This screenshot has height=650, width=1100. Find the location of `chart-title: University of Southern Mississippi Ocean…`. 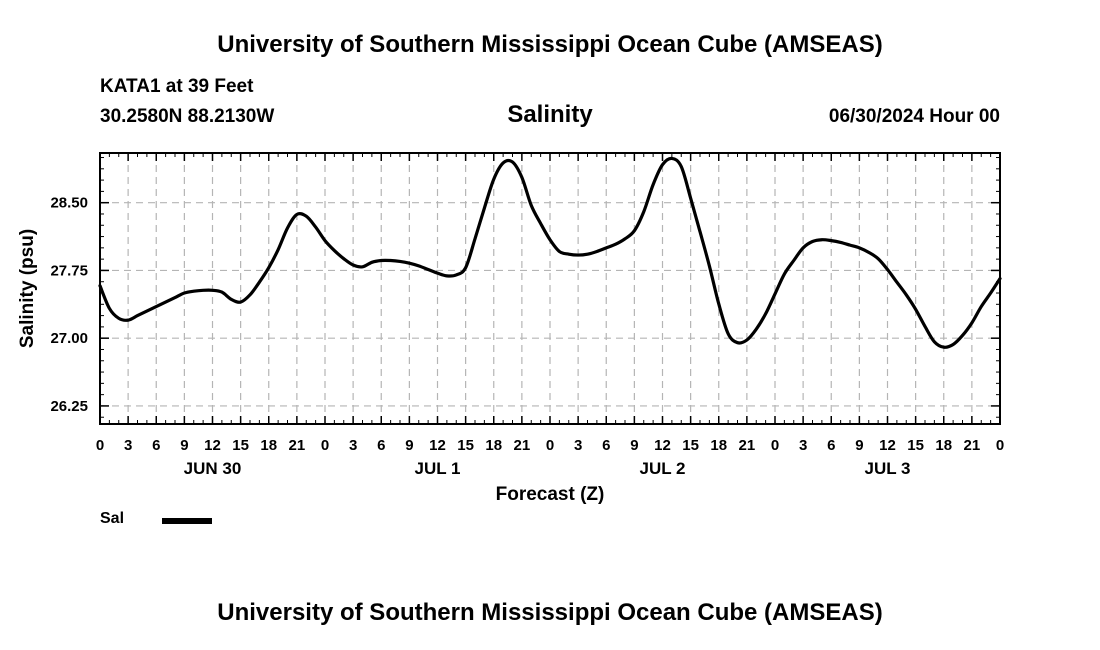

chart-title: University of Southern Mississippi Ocean… is located at coordinates (550, 44).